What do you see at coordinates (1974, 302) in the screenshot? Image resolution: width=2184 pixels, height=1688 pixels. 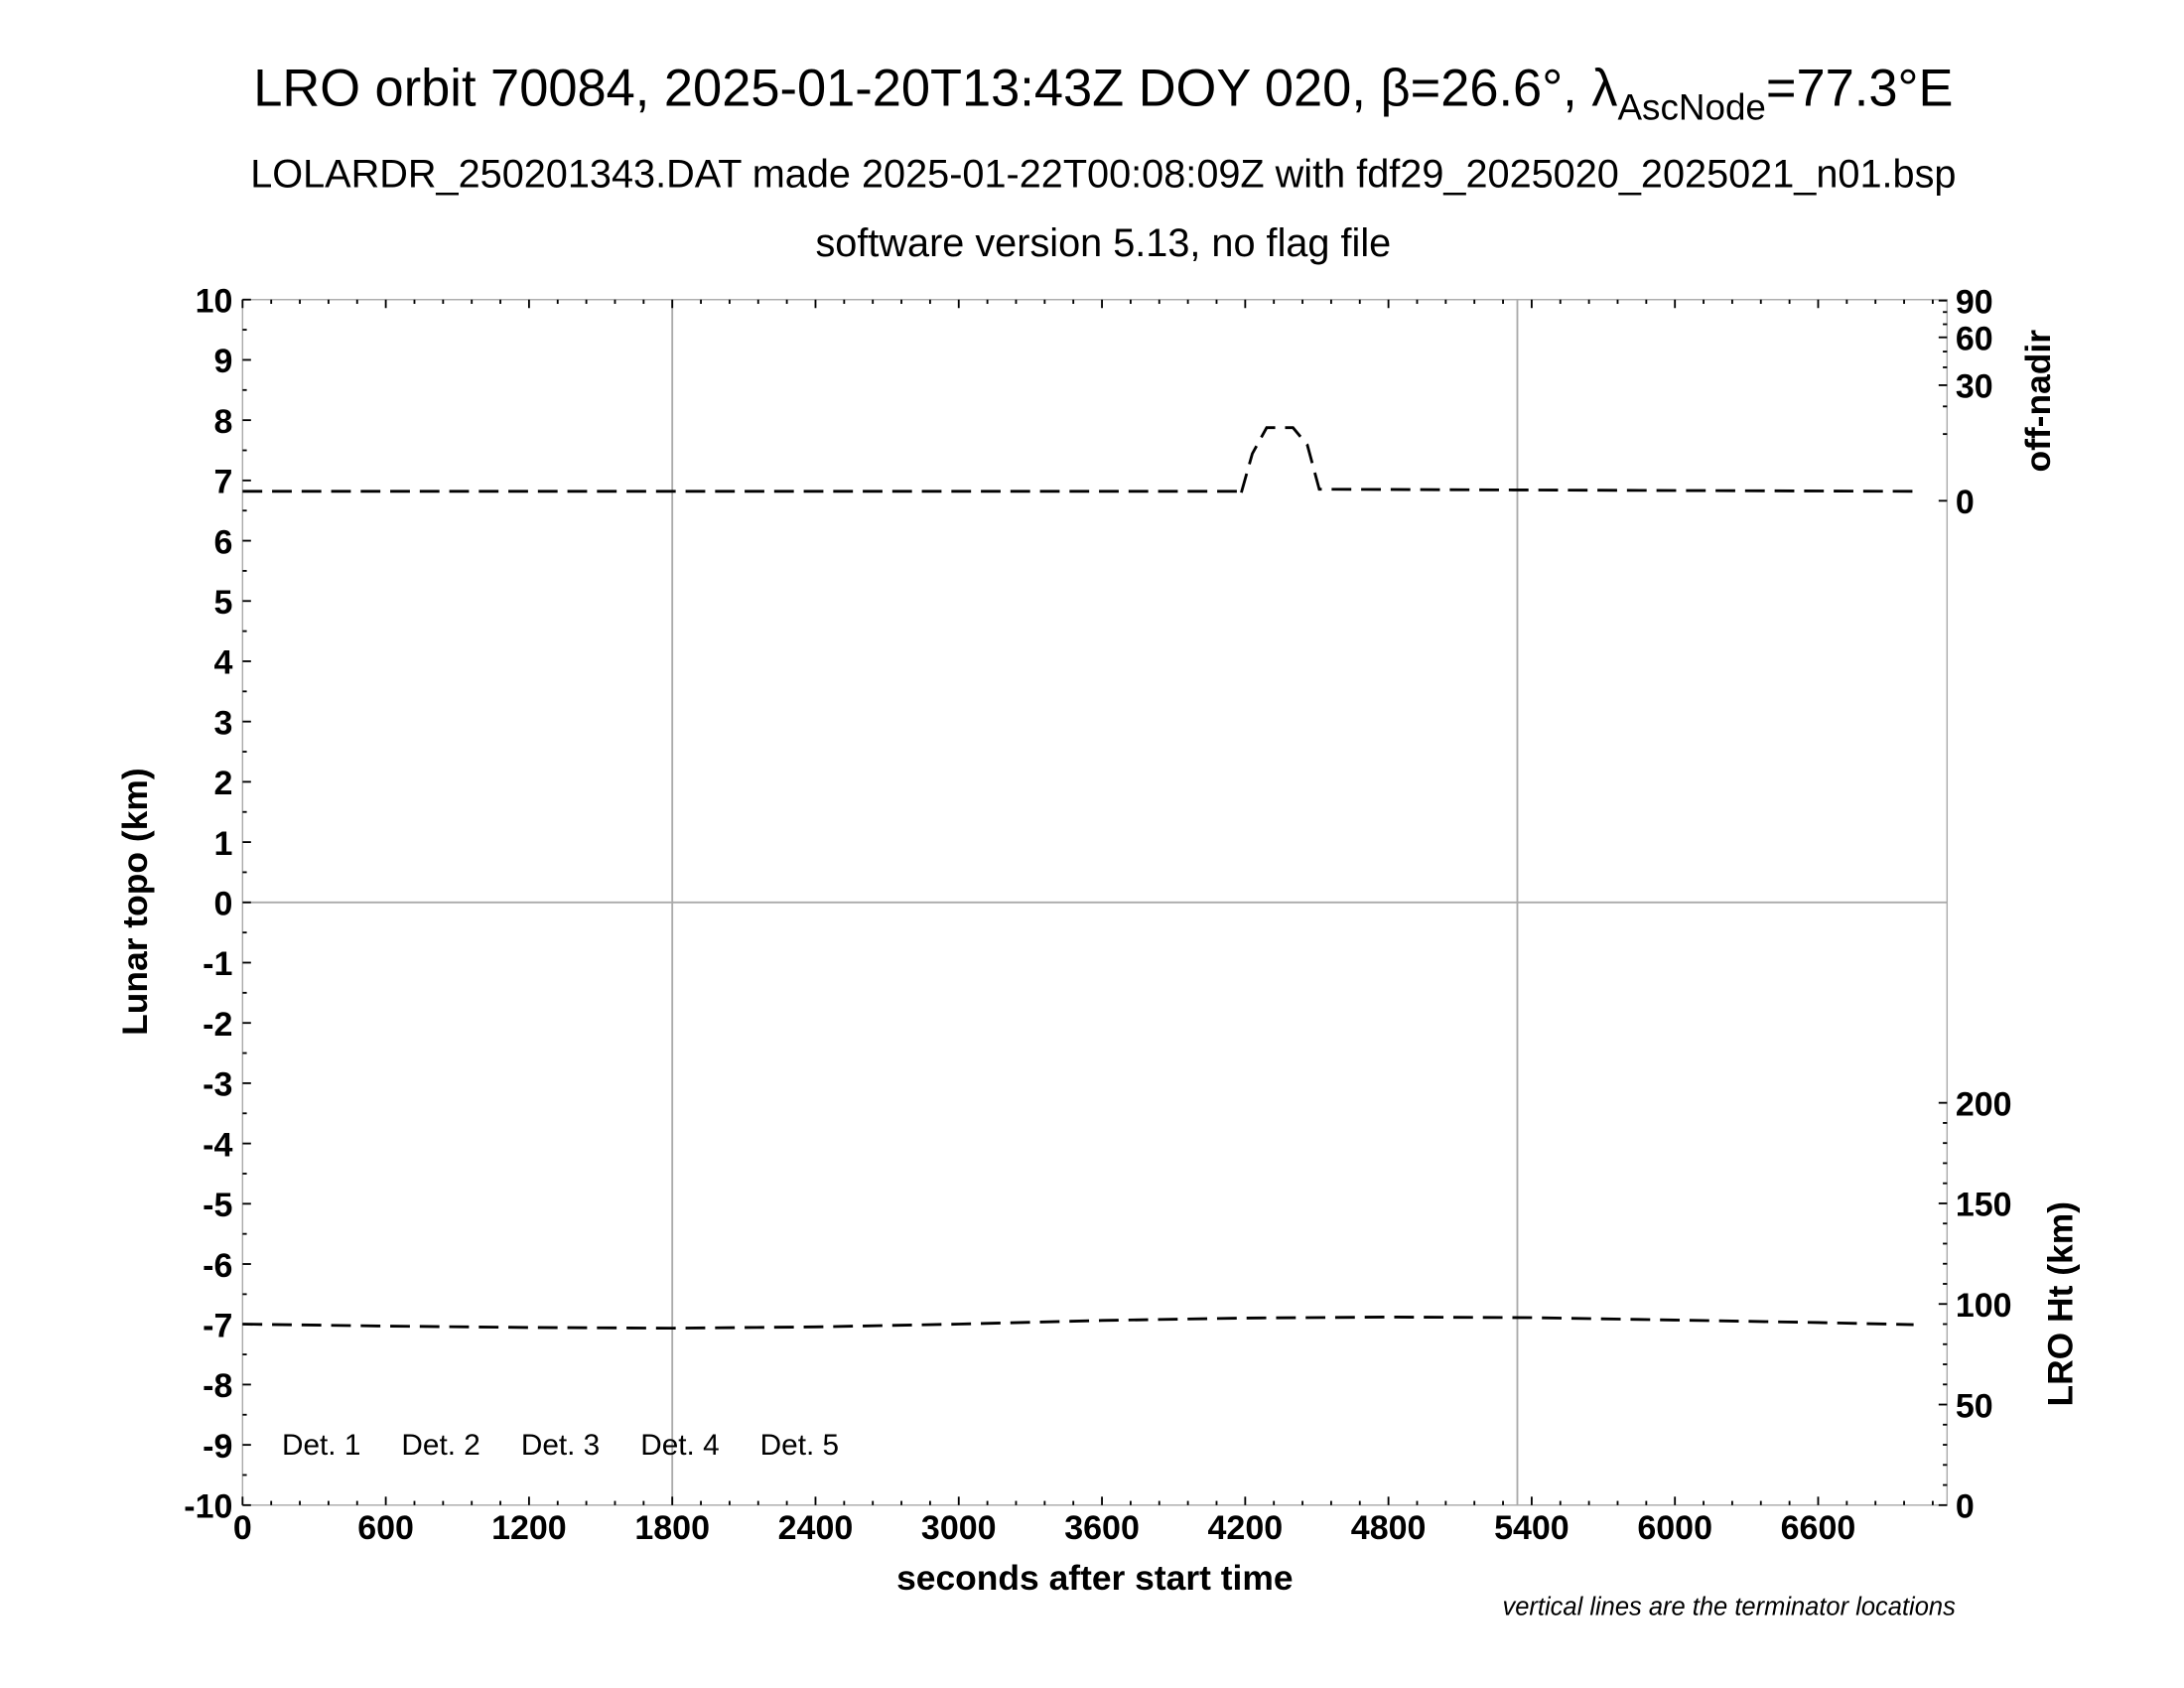 I see `off-nadir-tick-label: 90` at bounding box center [1974, 302].